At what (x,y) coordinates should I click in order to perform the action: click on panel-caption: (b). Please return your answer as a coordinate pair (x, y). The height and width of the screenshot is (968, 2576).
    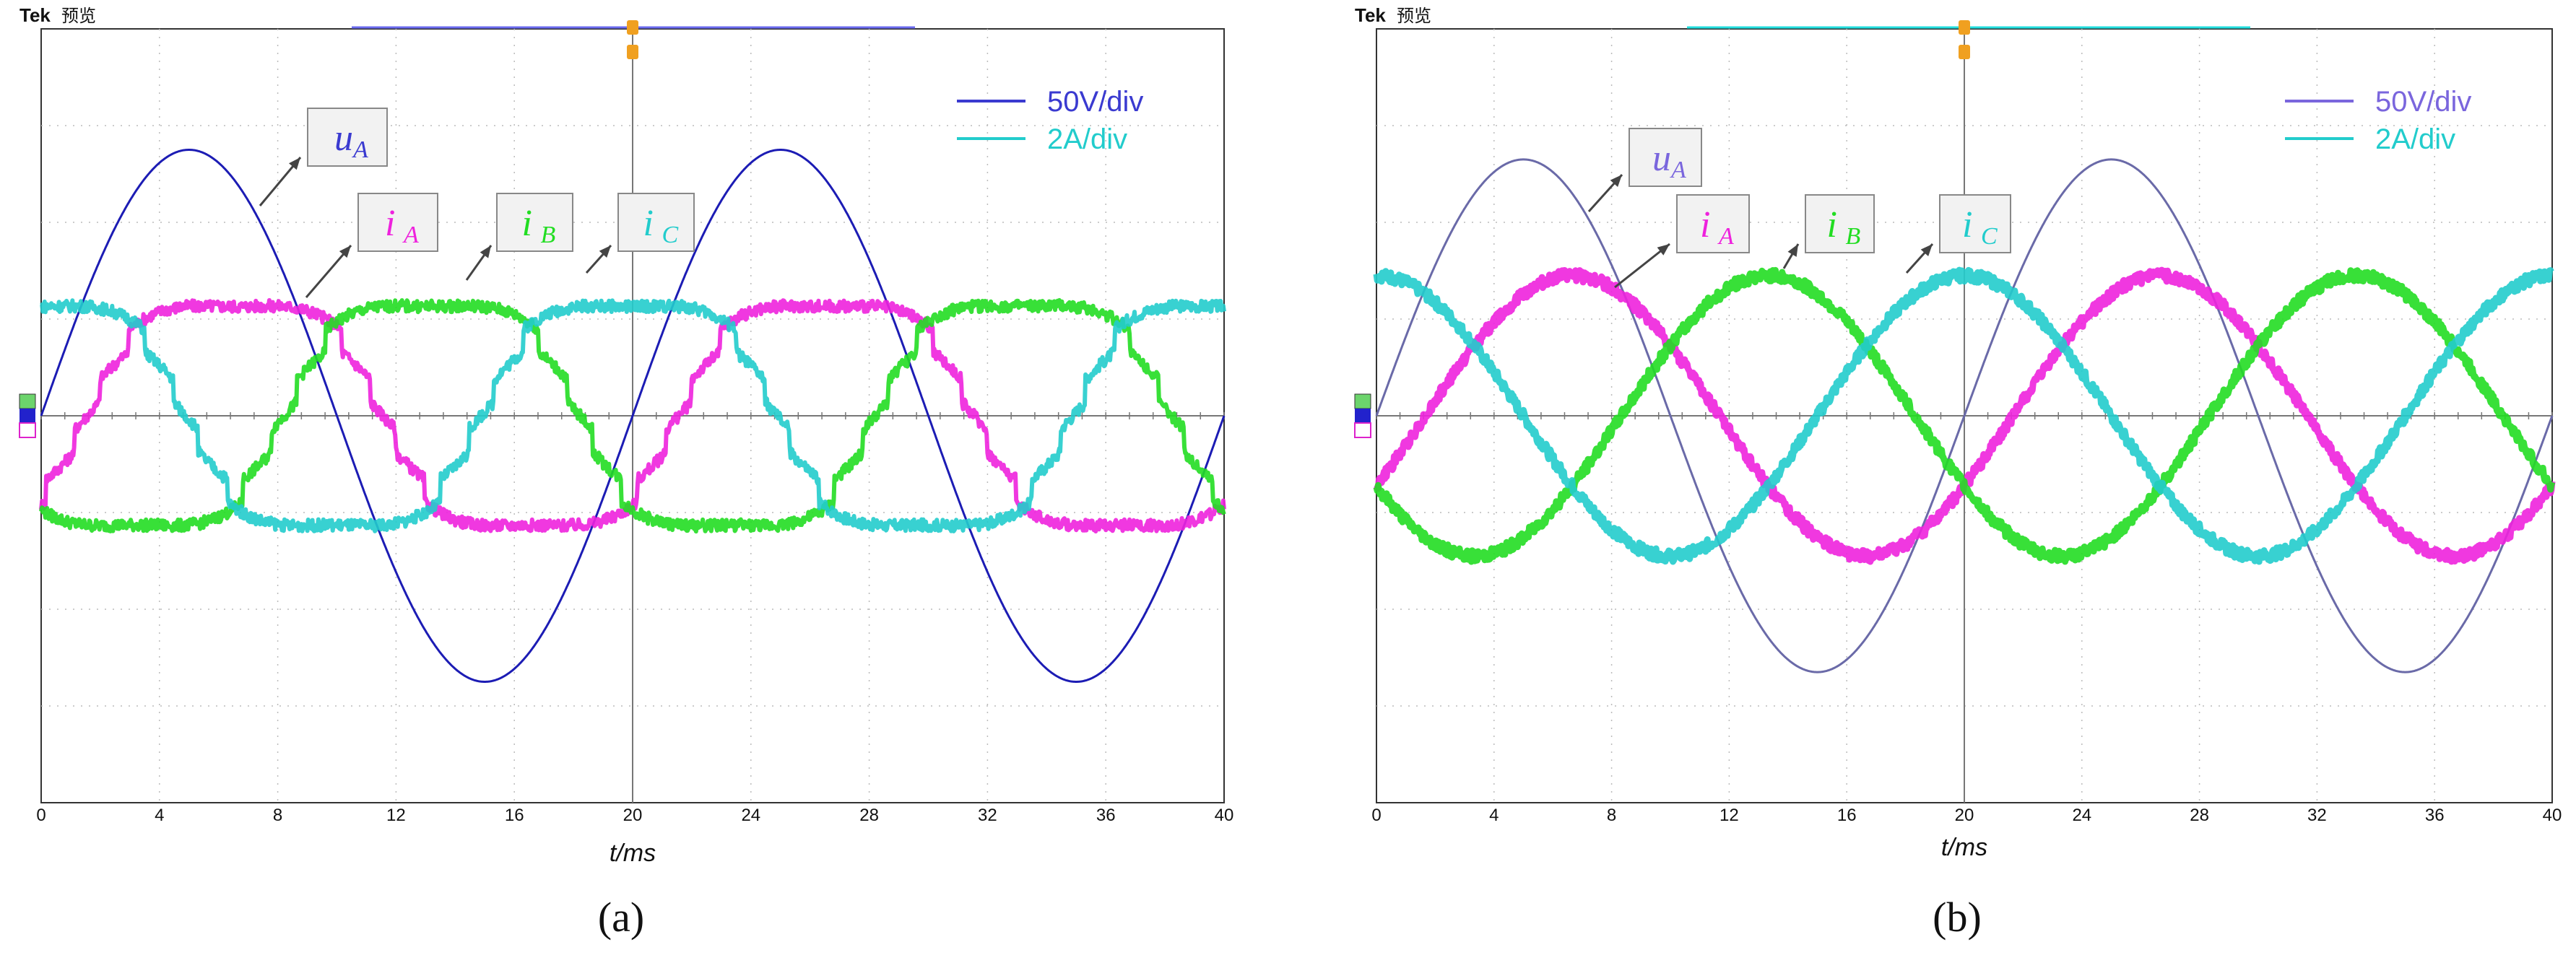
    Looking at the image, I should click on (1957, 917).